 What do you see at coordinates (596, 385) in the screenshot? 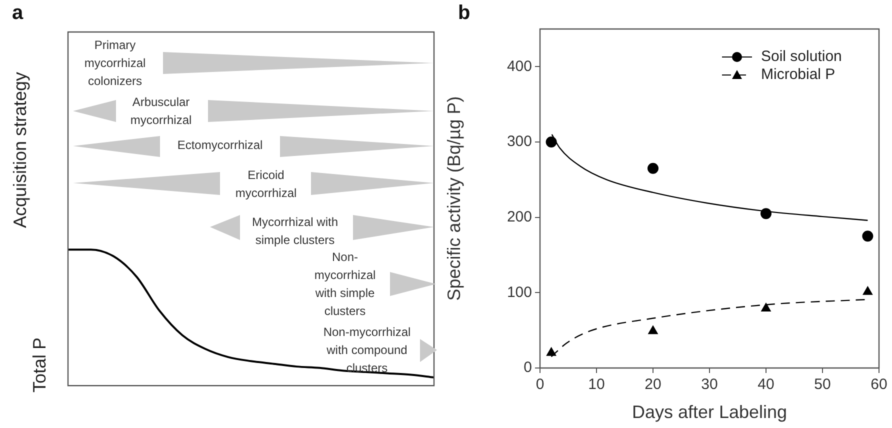
I see `x-tick-label: 10` at bounding box center [596, 385].